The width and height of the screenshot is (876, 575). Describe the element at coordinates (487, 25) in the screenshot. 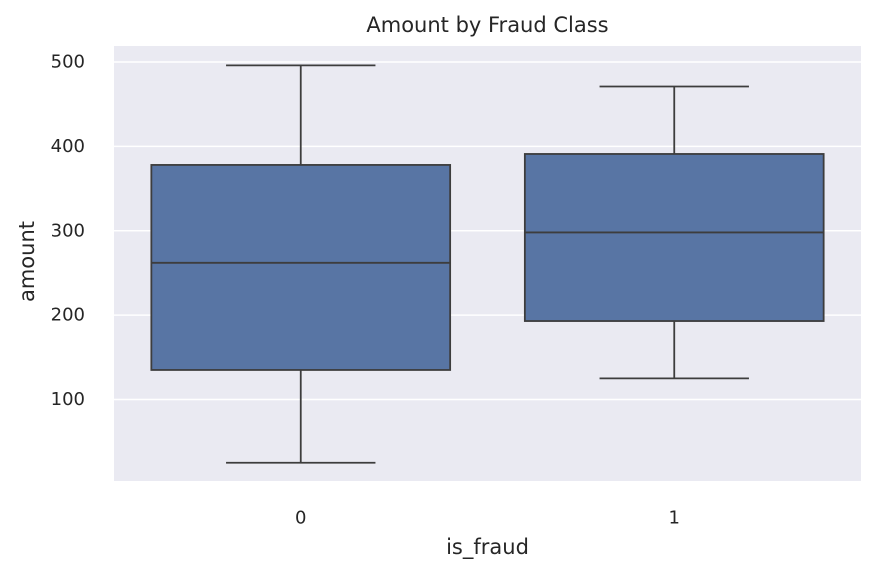

I see `chart-title: Amount by Fraud Class` at that location.